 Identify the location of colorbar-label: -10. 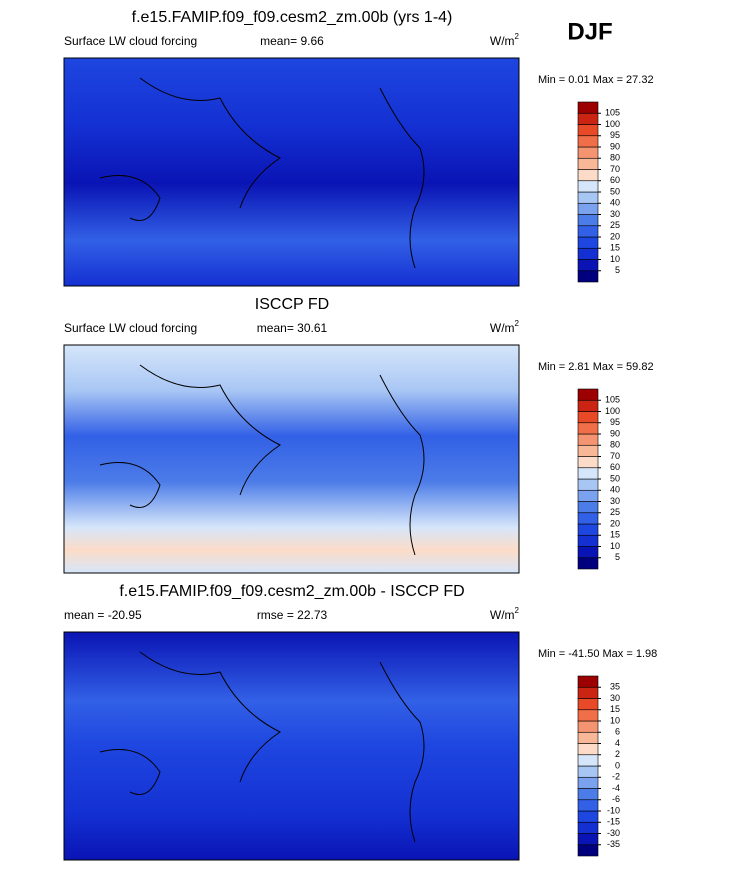
(613, 810).